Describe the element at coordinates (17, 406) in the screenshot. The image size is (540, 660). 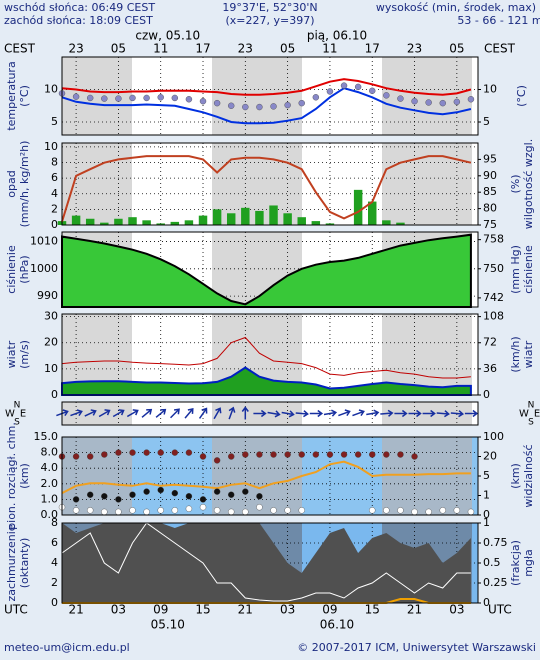
I see `compass-n: N` at that location.